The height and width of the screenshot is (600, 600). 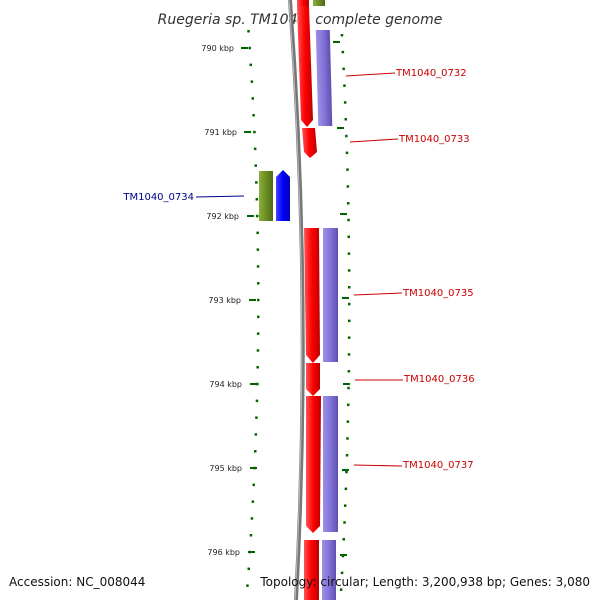 What do you see at coordinates (303, 3) in the screenshot?
I see `forward-gene-partial-top` at bounding box center [303, 3].